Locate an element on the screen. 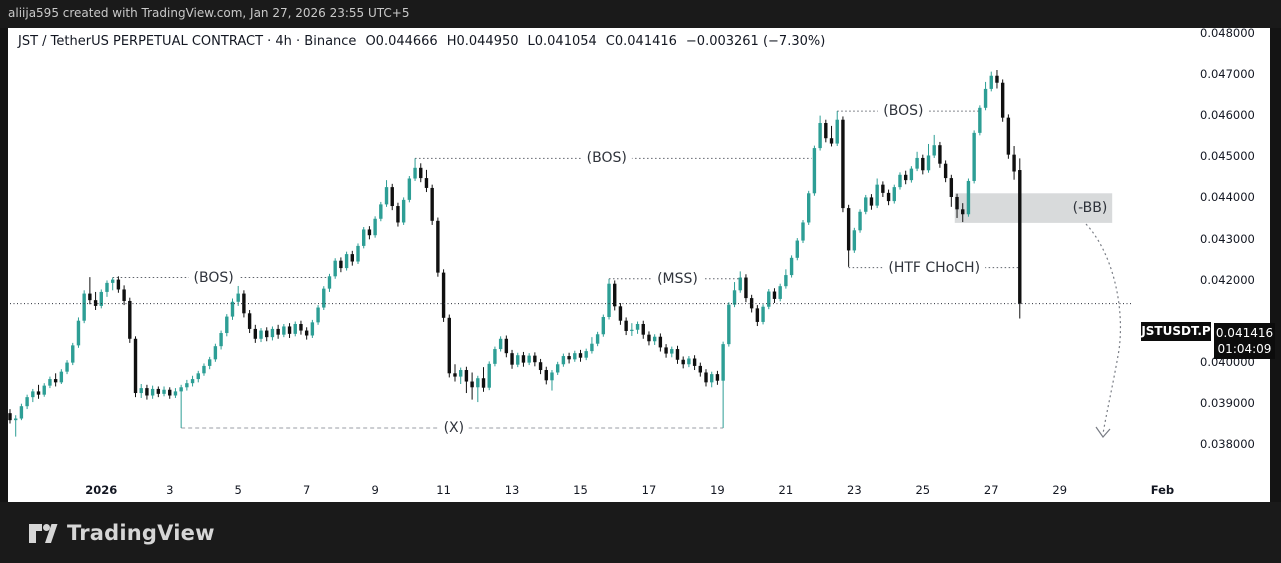  annotation-label: (X) is located at coordinates (454, 427).